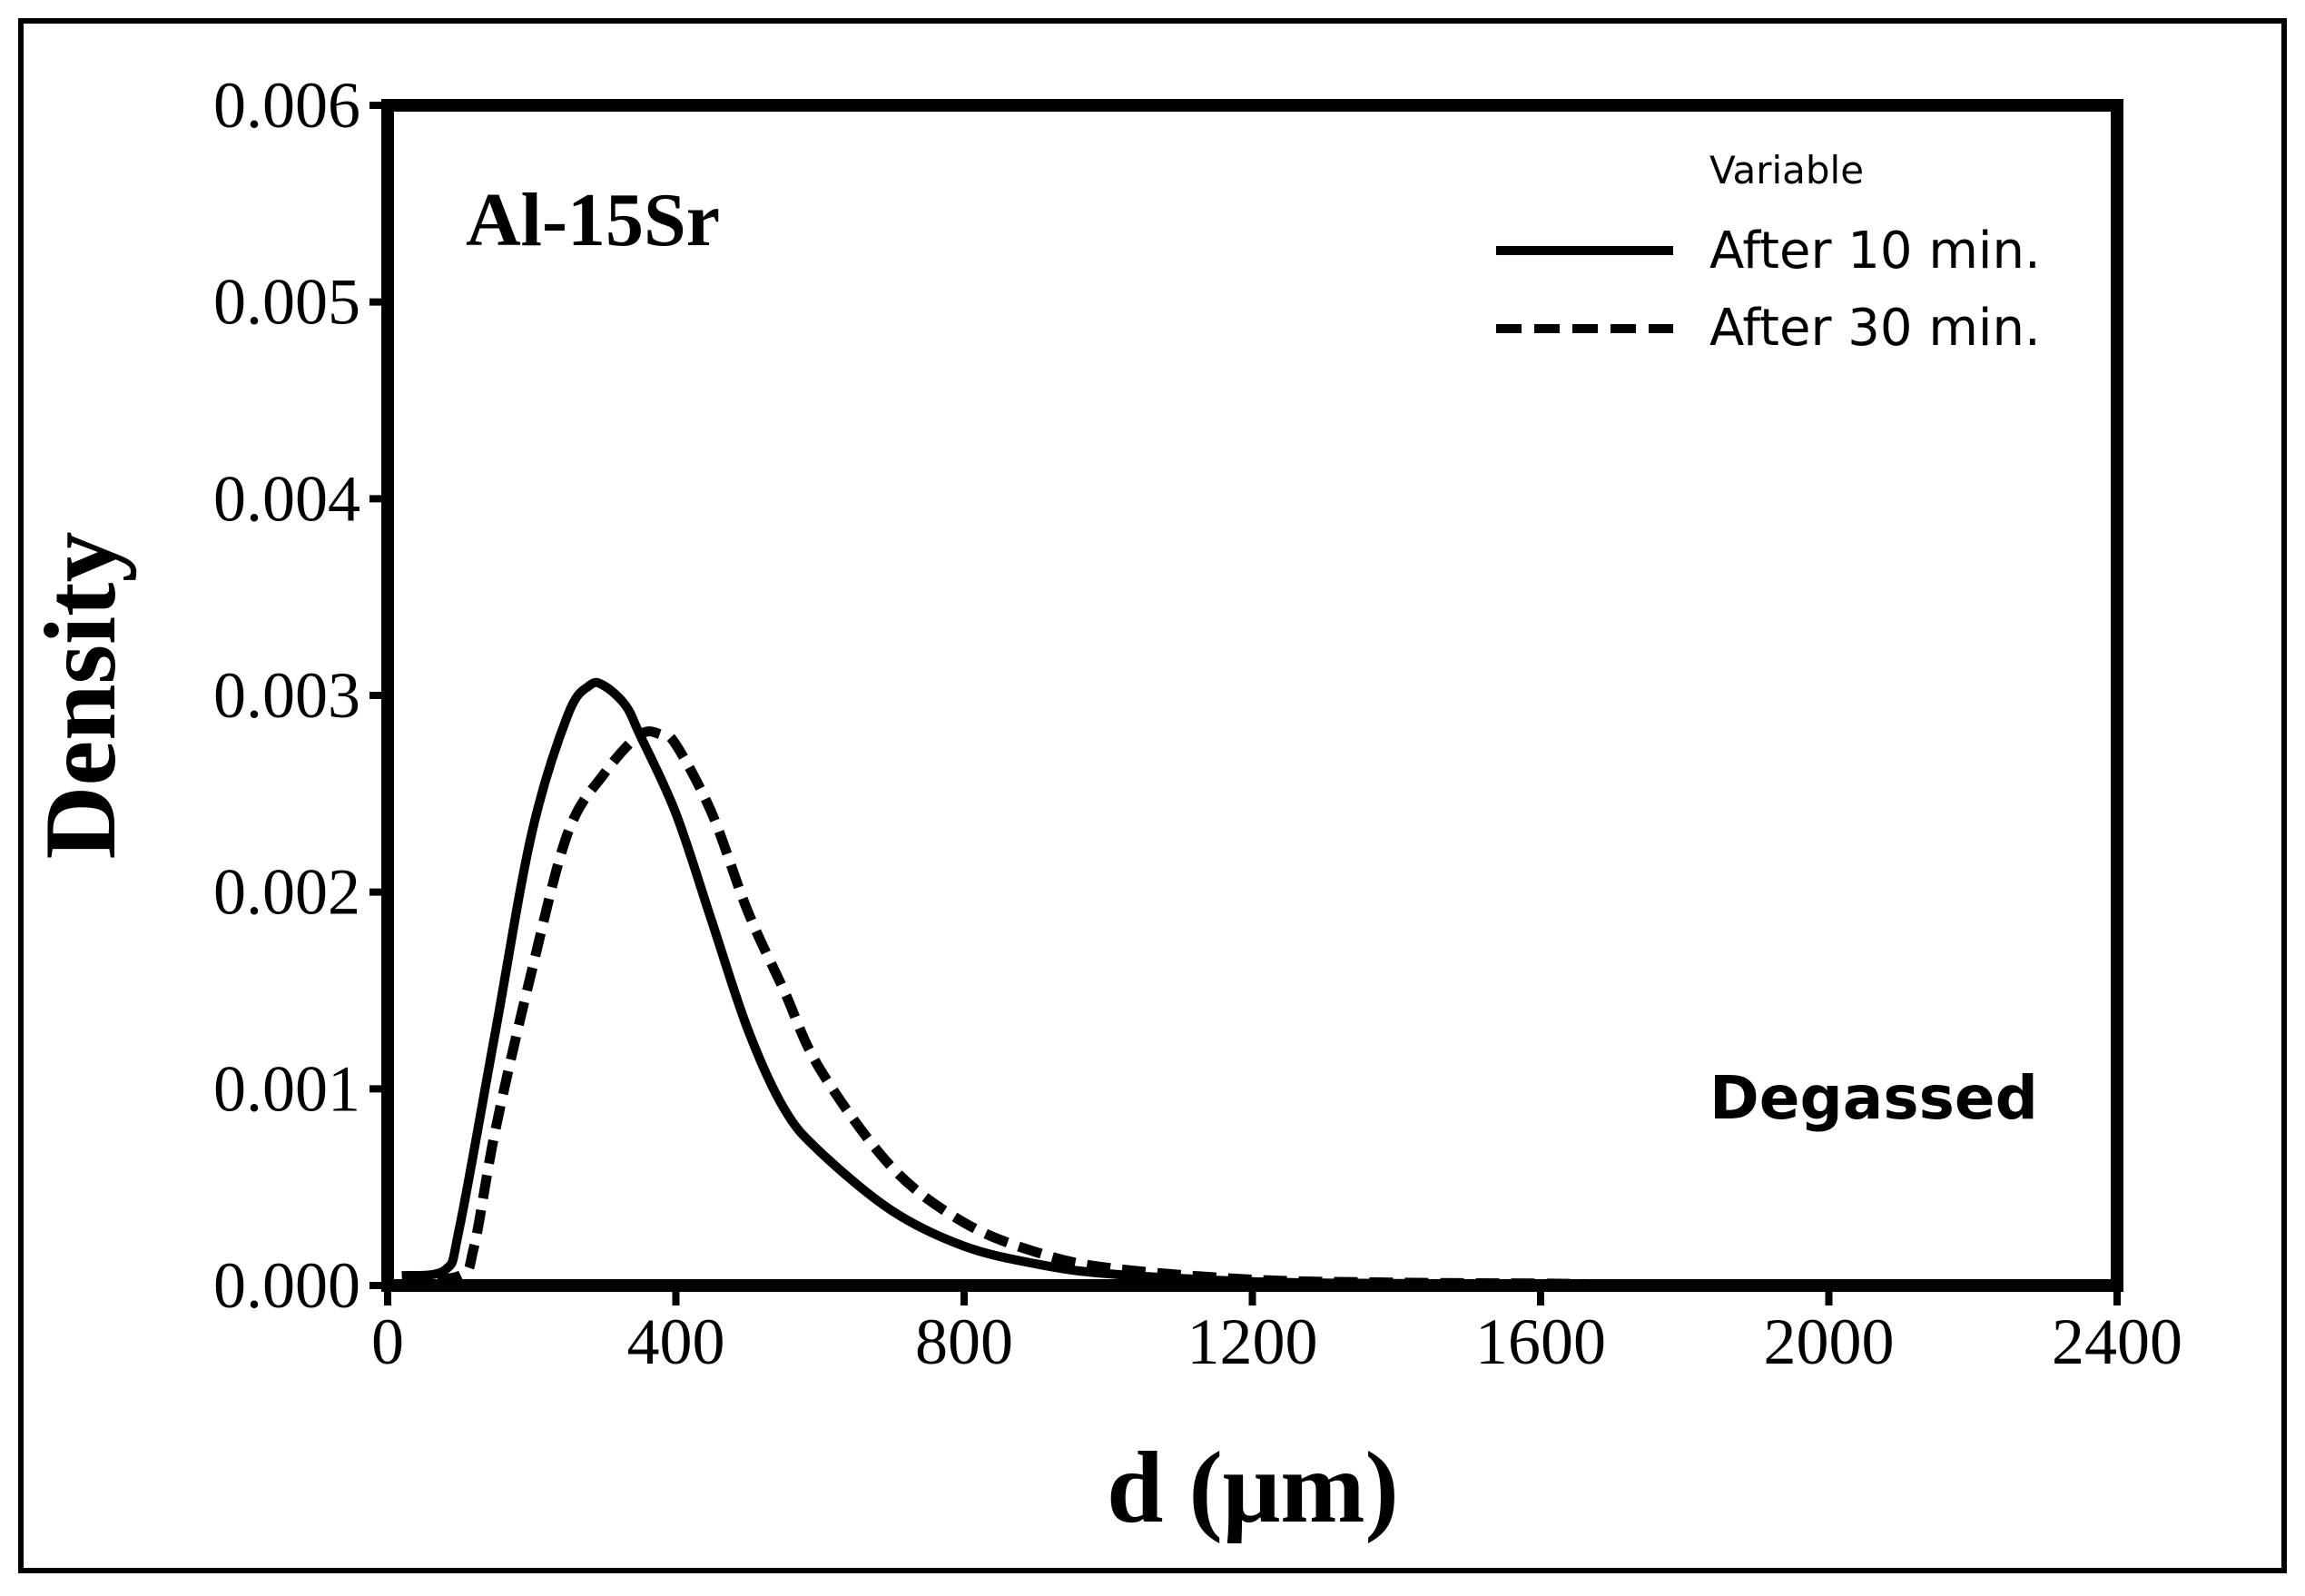 The image size is (2305, 1596). Describe the element at coordinates (286, 498) in the screenshot. I see `y-tick-label: 0.004` at that location.